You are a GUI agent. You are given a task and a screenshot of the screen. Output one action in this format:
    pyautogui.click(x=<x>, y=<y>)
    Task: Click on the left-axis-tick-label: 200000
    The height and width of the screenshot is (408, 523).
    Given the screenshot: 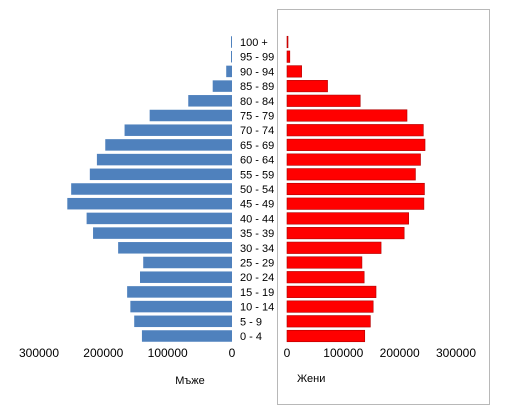 What is the action you would take?
    pyautogui.click(x=103, y=353)
    